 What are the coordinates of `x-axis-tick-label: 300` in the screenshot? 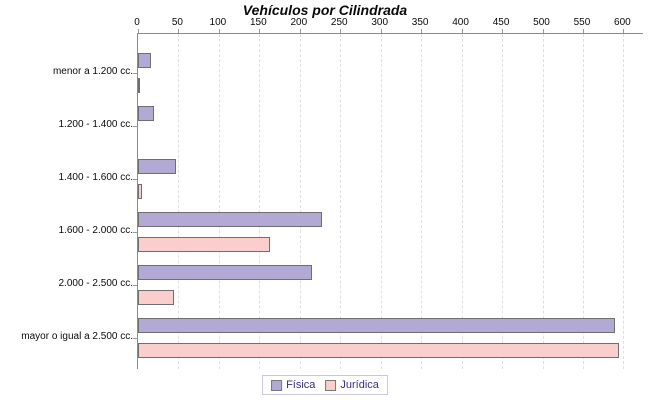 It's located at (380, 22).